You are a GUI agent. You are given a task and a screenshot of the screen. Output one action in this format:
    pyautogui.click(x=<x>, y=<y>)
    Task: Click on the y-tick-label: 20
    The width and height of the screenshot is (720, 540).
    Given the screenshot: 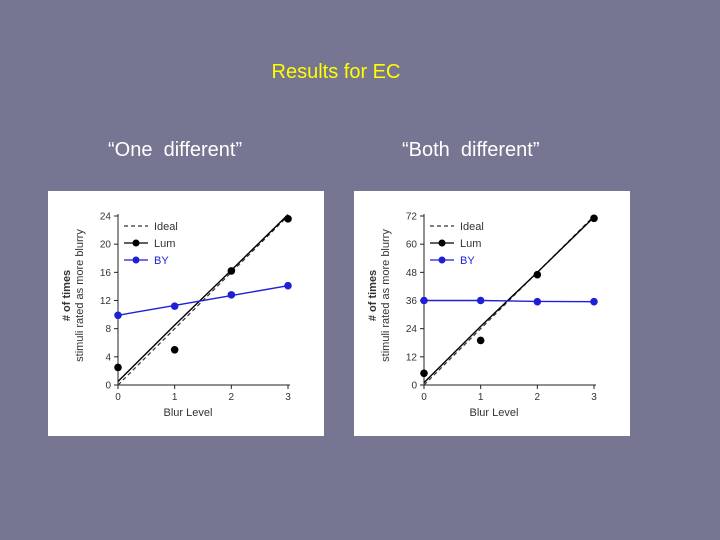 What is the action you would take?
    pyautogui.click(x=106, y=245)
    